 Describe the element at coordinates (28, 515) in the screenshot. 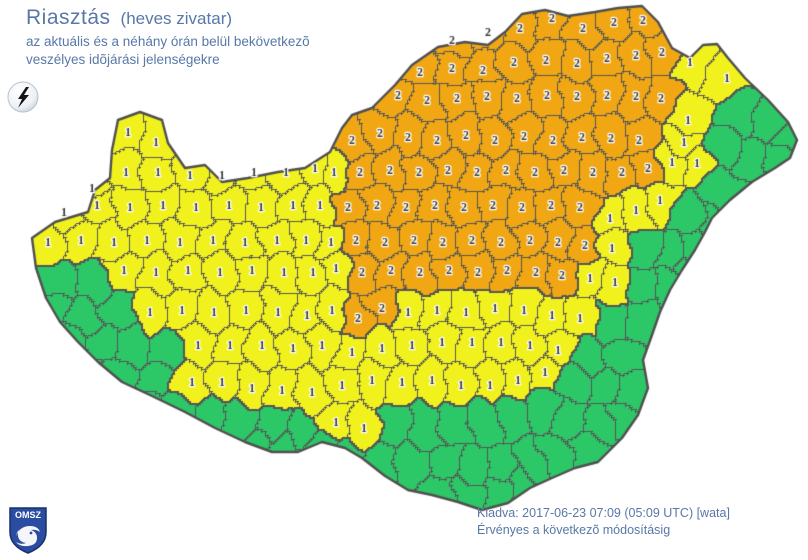

I see `omsz-logo-text: OMSZ` at that location.